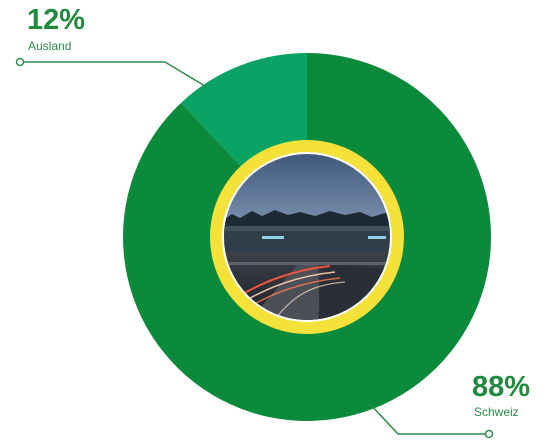 Image resolution: width=546 pixels, height=446 pixels. I want to click on value-label-ausland: 12%, so click(56, 20).